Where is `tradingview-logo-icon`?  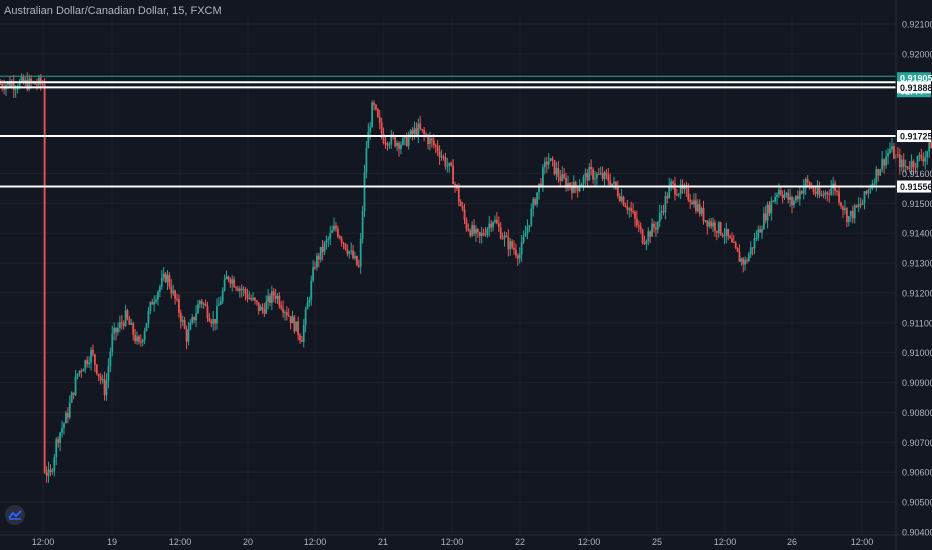 tradingview-logo-icon is located at coordinates (15, 515).